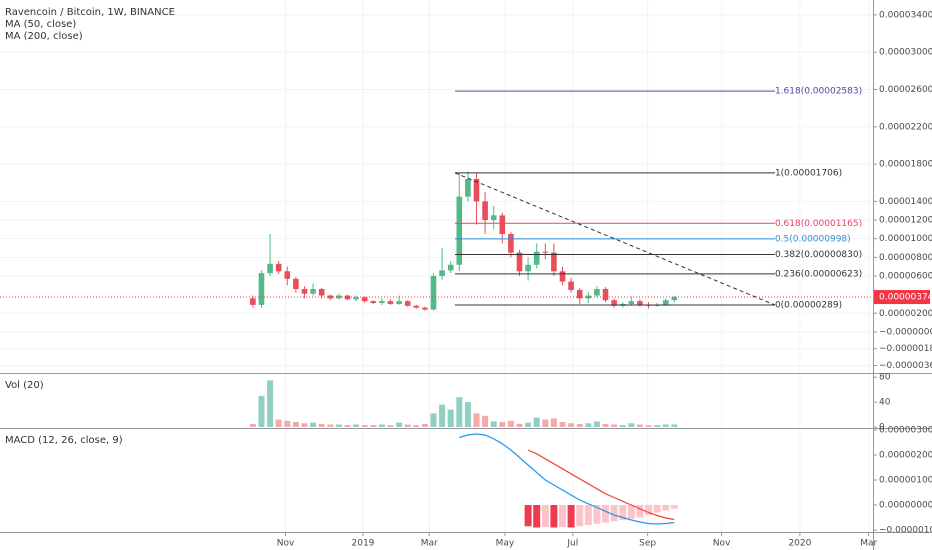  I want to click on fib-label: 0.236(0.00000623), so click(818, 274).